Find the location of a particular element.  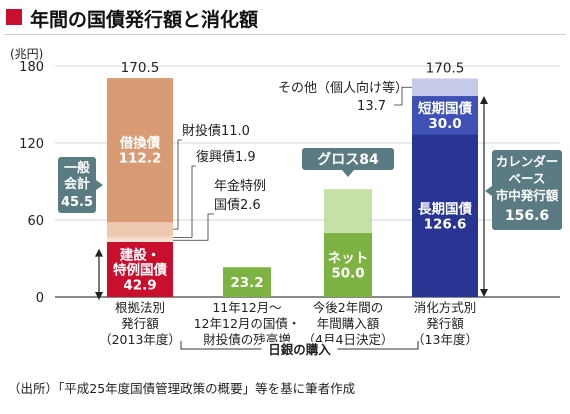

y-tick-label: 180 is located at coordinates (31, 67).